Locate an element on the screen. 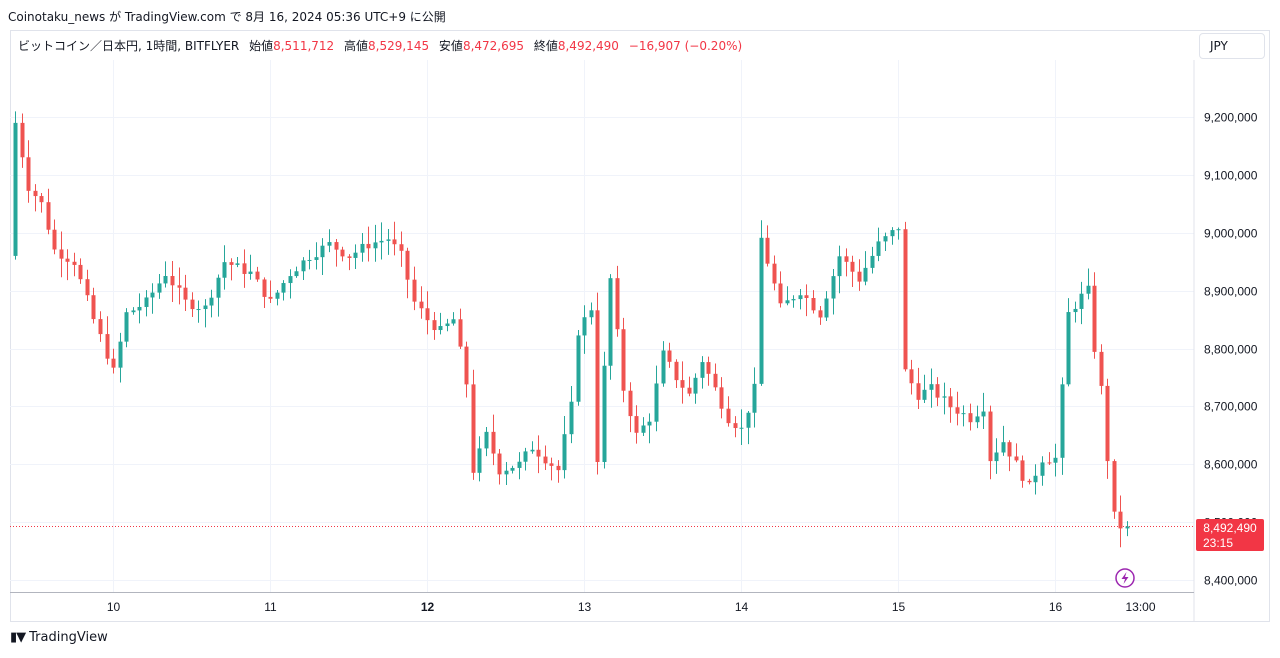 The width and height of the screenshot is (1280, 658). high-label: 高値 is located at coordinates (356, 46).